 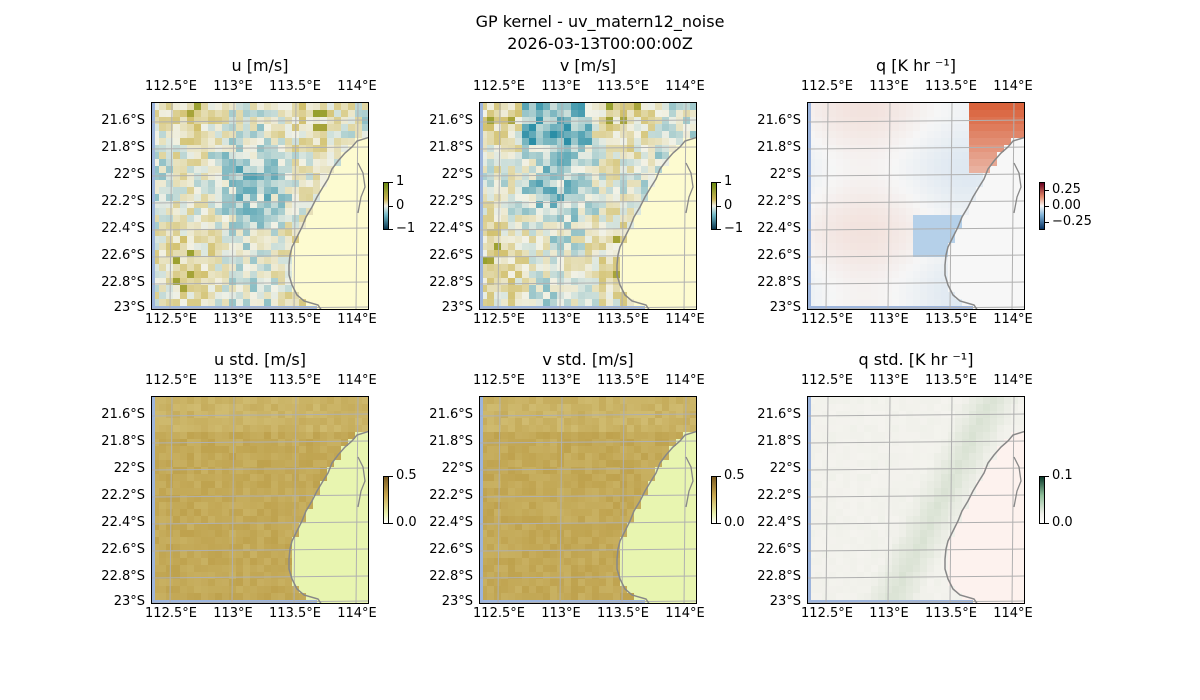 I want to click on colorbar-q, so click(x=1042, y=206).